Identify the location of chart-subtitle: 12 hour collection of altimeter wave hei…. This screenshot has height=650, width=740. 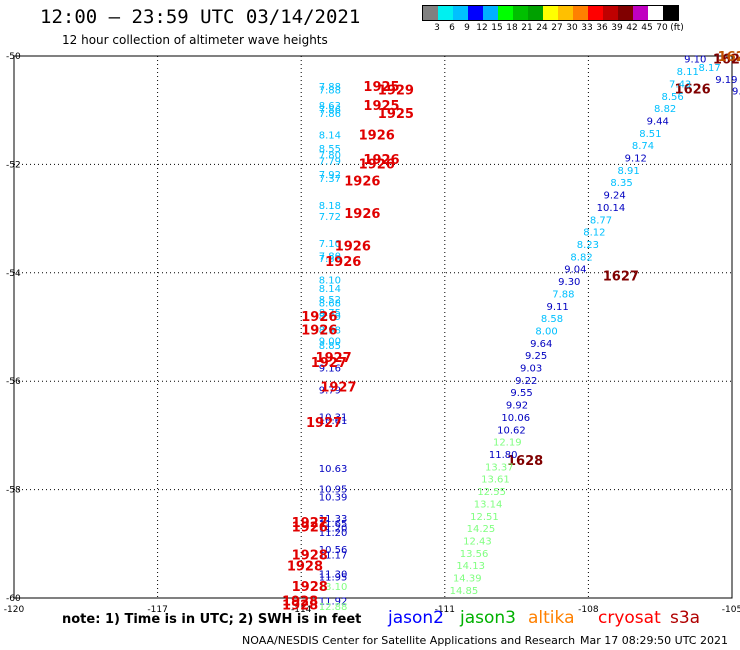
(195, 40).